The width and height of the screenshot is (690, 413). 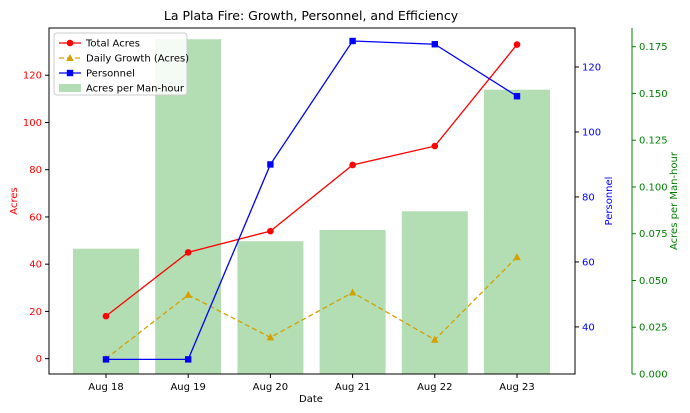 What do you see at coordinates (35, 170) in the screenshot?
I see `left-tick-label: 80` at bounding box center [35, 170].